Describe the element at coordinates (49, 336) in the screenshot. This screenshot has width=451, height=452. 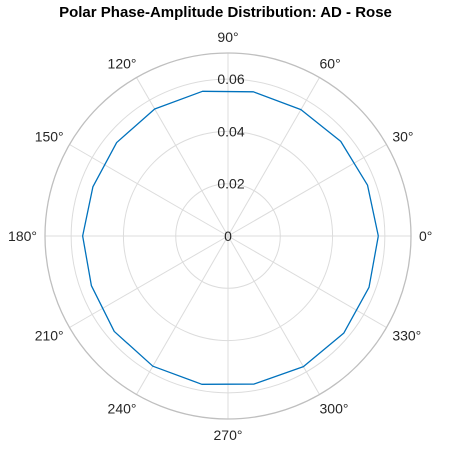
I see `theta-tick-label: 210°` at that location.